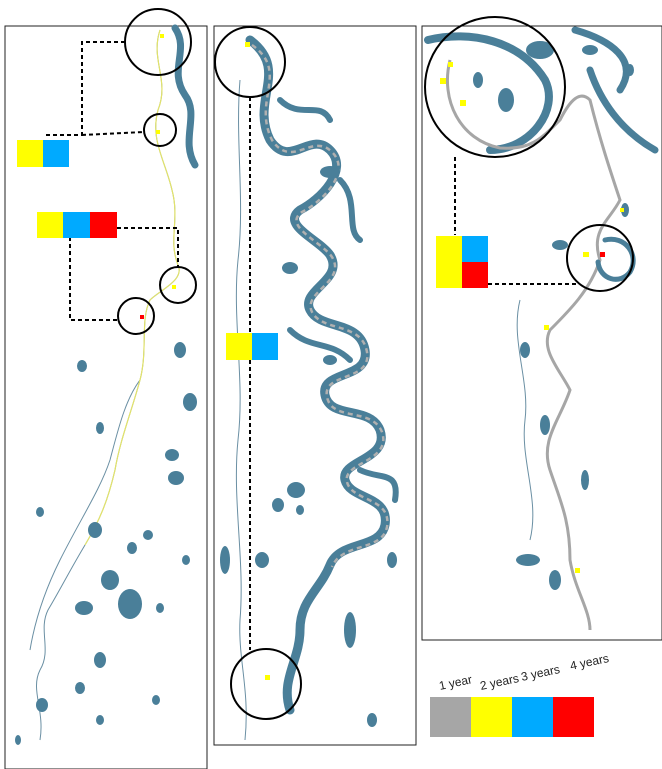  I want to click on legend-label: 4 years, so click(589, 662).